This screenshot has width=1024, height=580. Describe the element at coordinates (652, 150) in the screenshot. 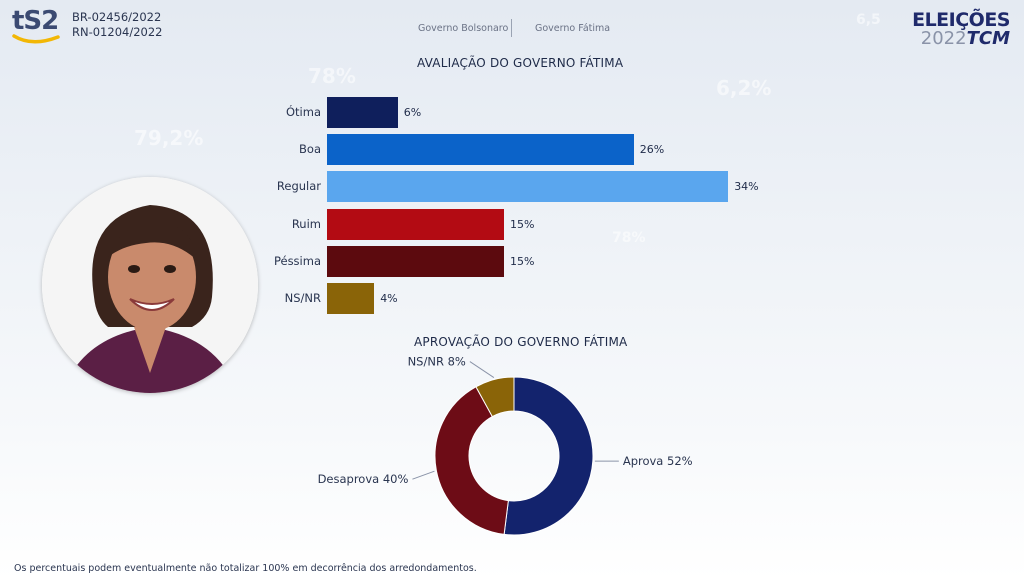

I see `bar-value-boa: 26%` at that location.